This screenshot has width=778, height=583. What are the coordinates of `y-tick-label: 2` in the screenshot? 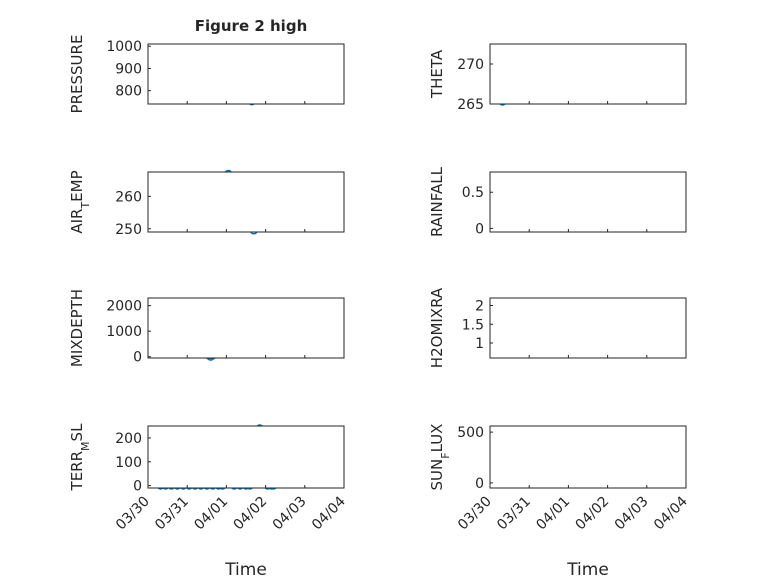 It's located at (479, 307).